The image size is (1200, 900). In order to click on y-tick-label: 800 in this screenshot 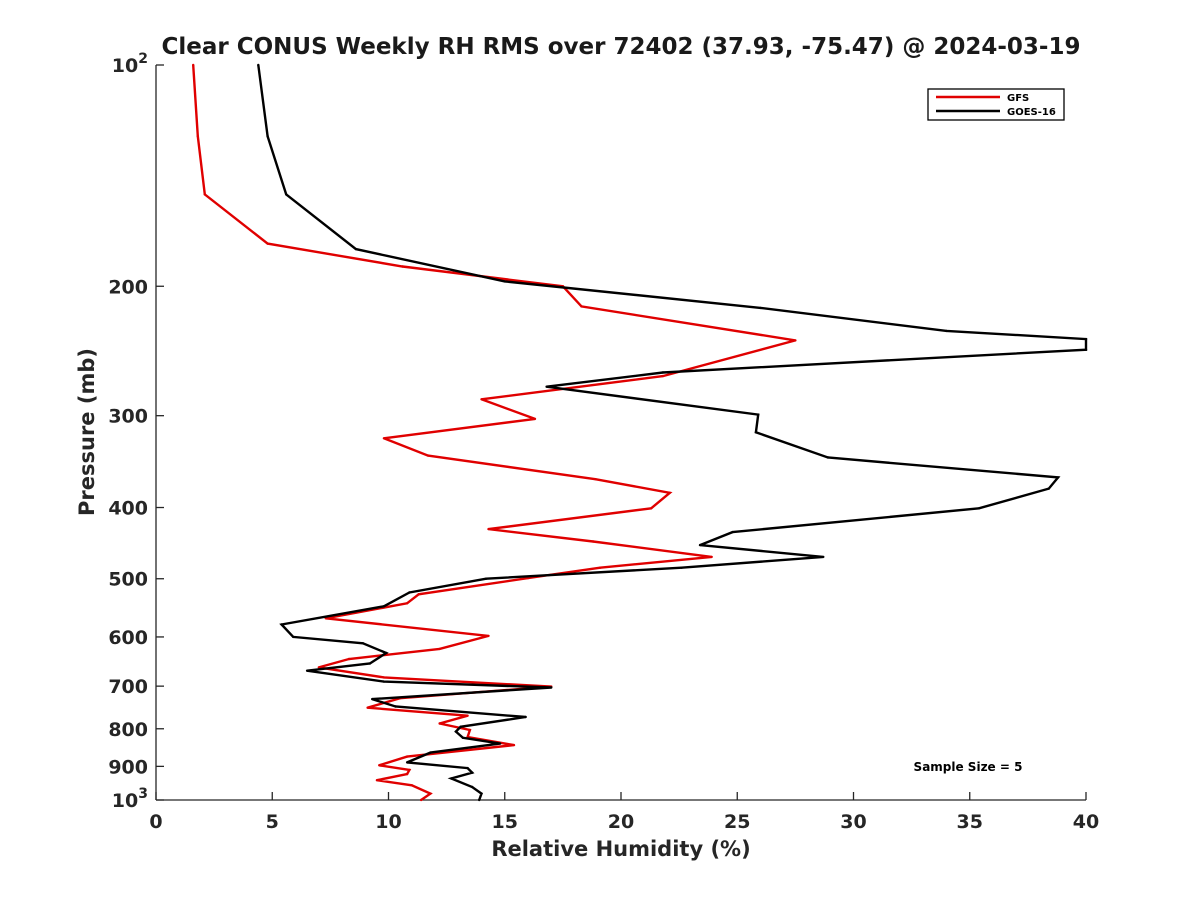, I will do `click(128, 730)`.